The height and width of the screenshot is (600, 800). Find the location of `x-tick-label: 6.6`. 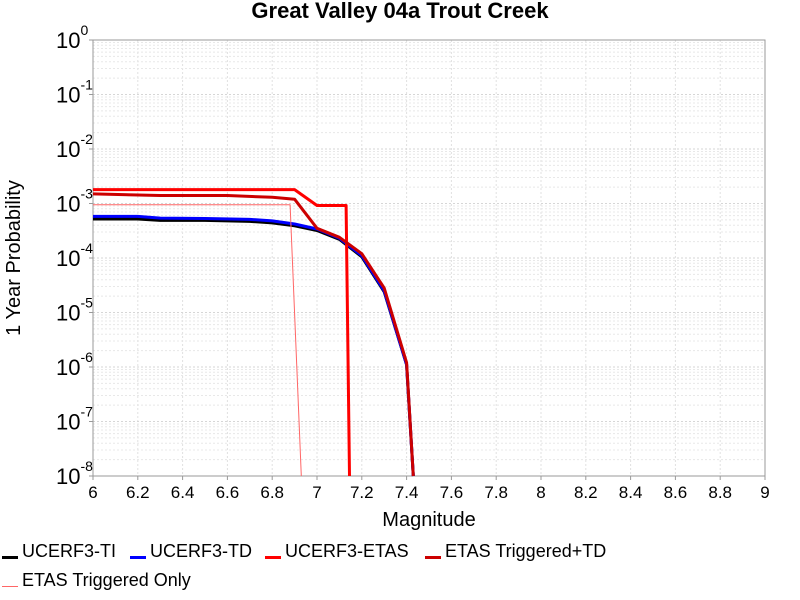

x-tick-label: 6.6 is located at coordinates (228, 492).